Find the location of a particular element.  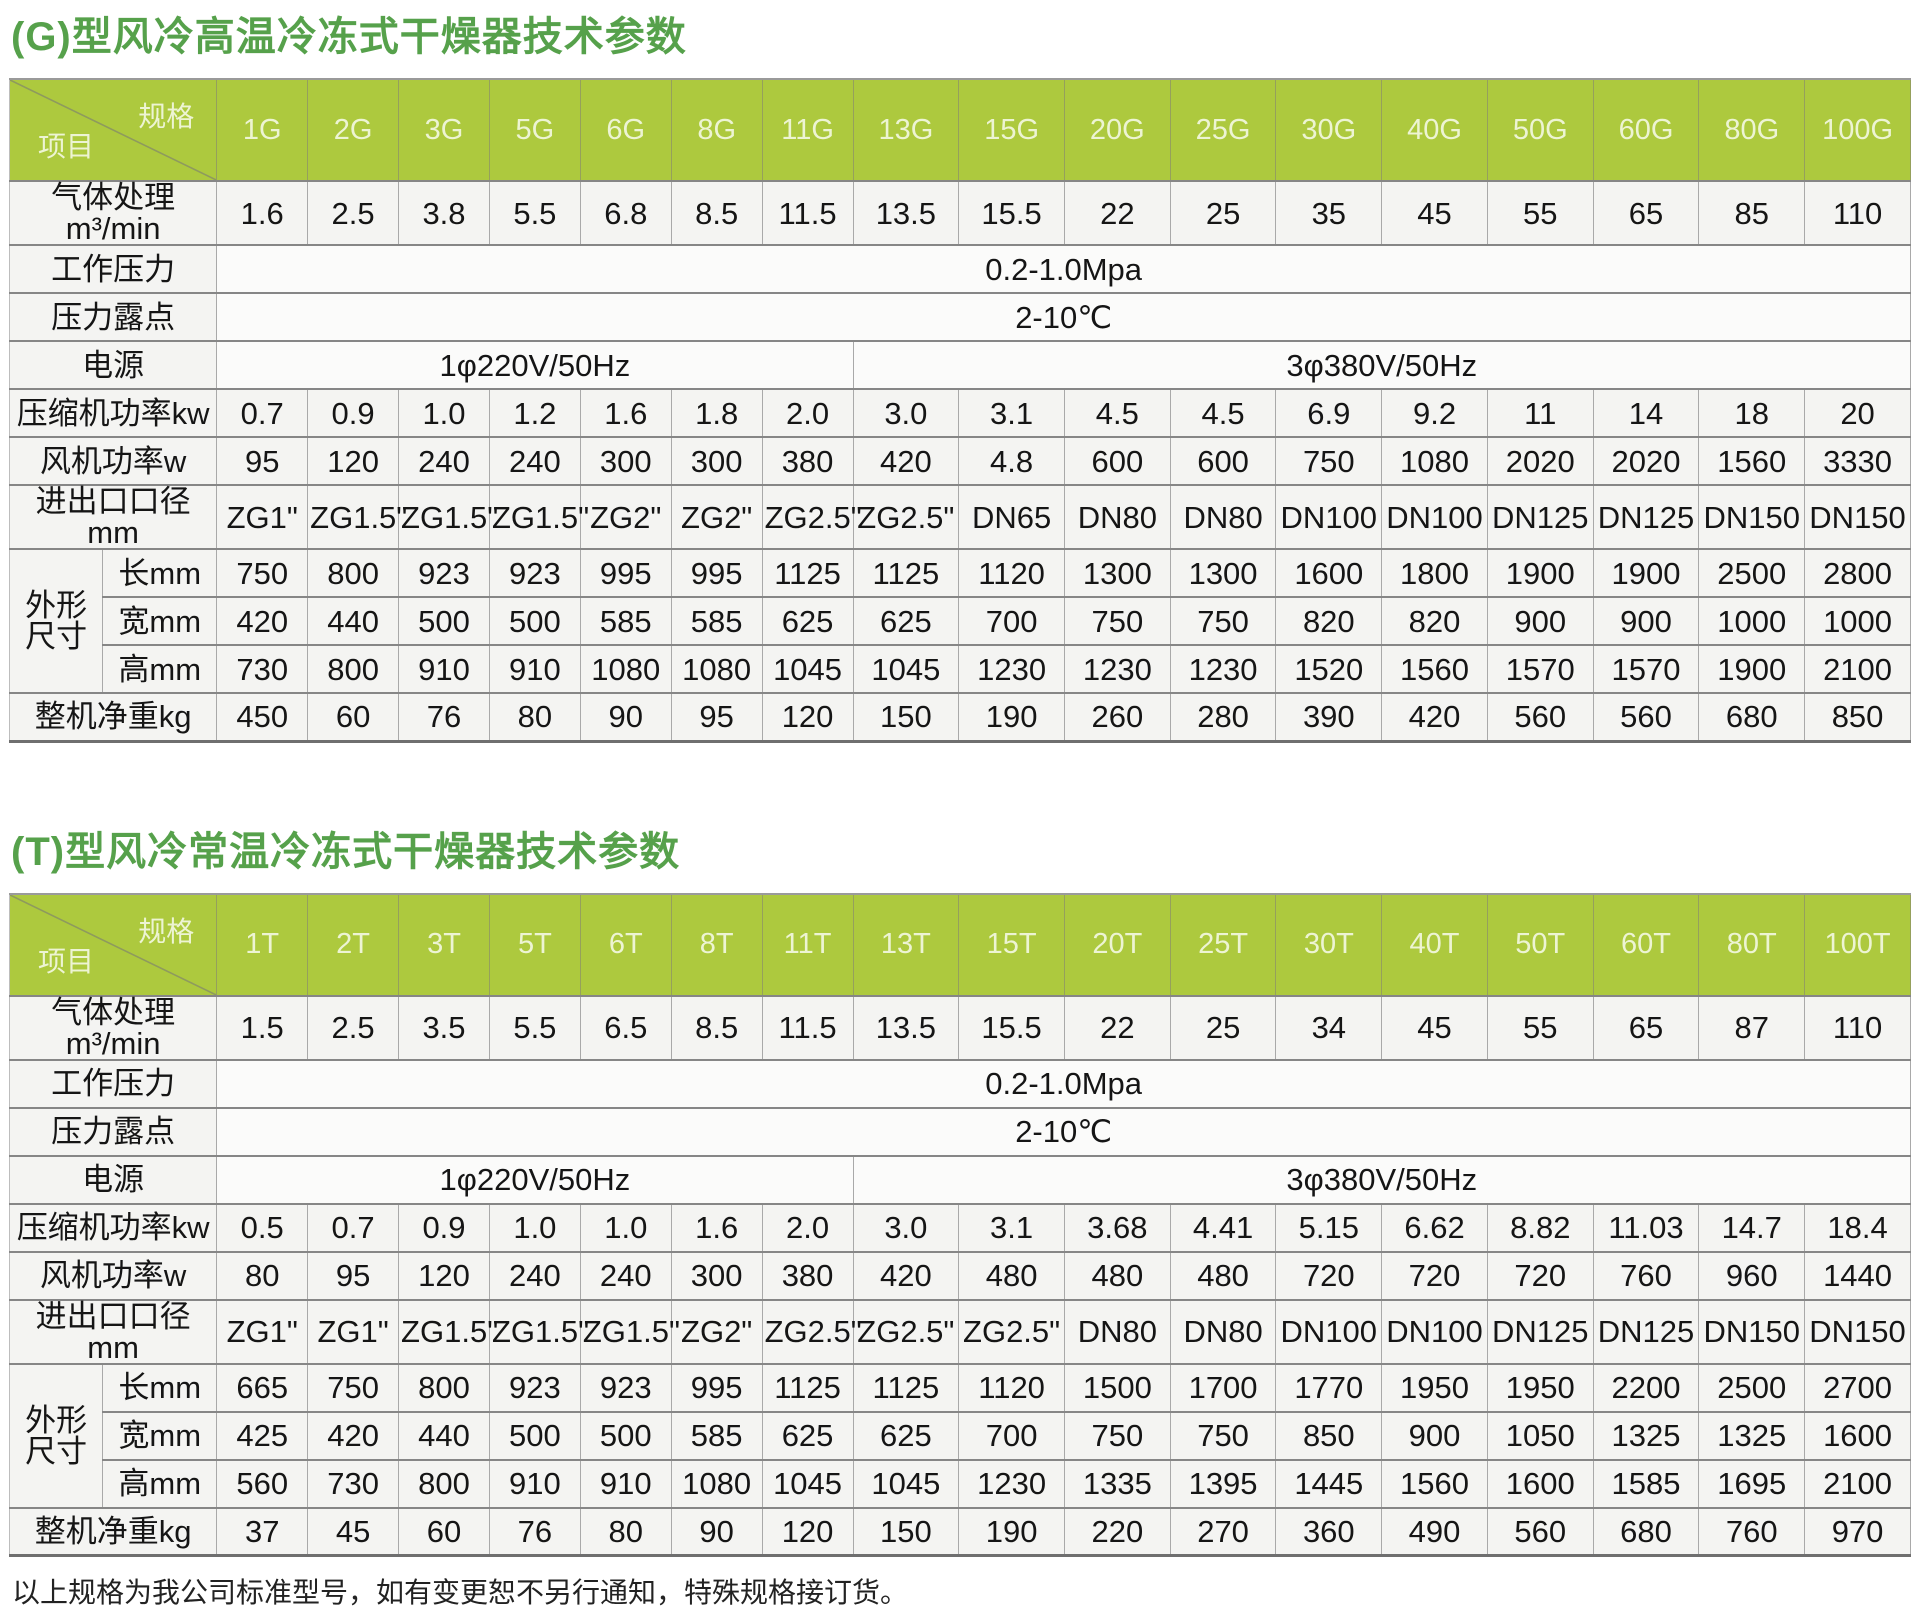

spec-value-cell: 87 is located at coordinates (1752, 1027).